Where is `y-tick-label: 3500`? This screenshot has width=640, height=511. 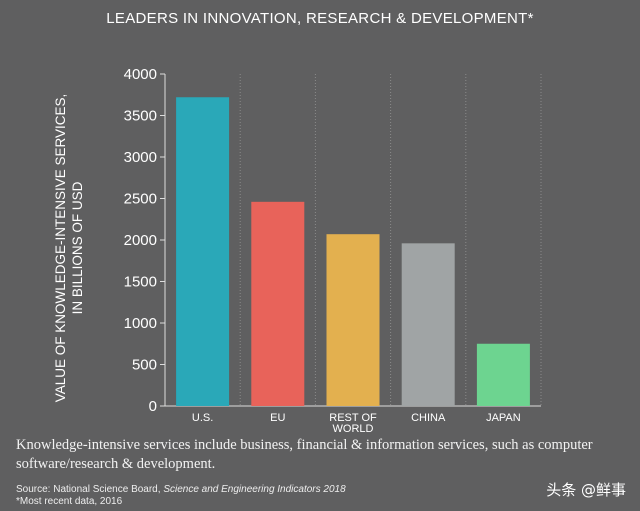
y-tick-label: 3500 is located at coordinates (140, 116).